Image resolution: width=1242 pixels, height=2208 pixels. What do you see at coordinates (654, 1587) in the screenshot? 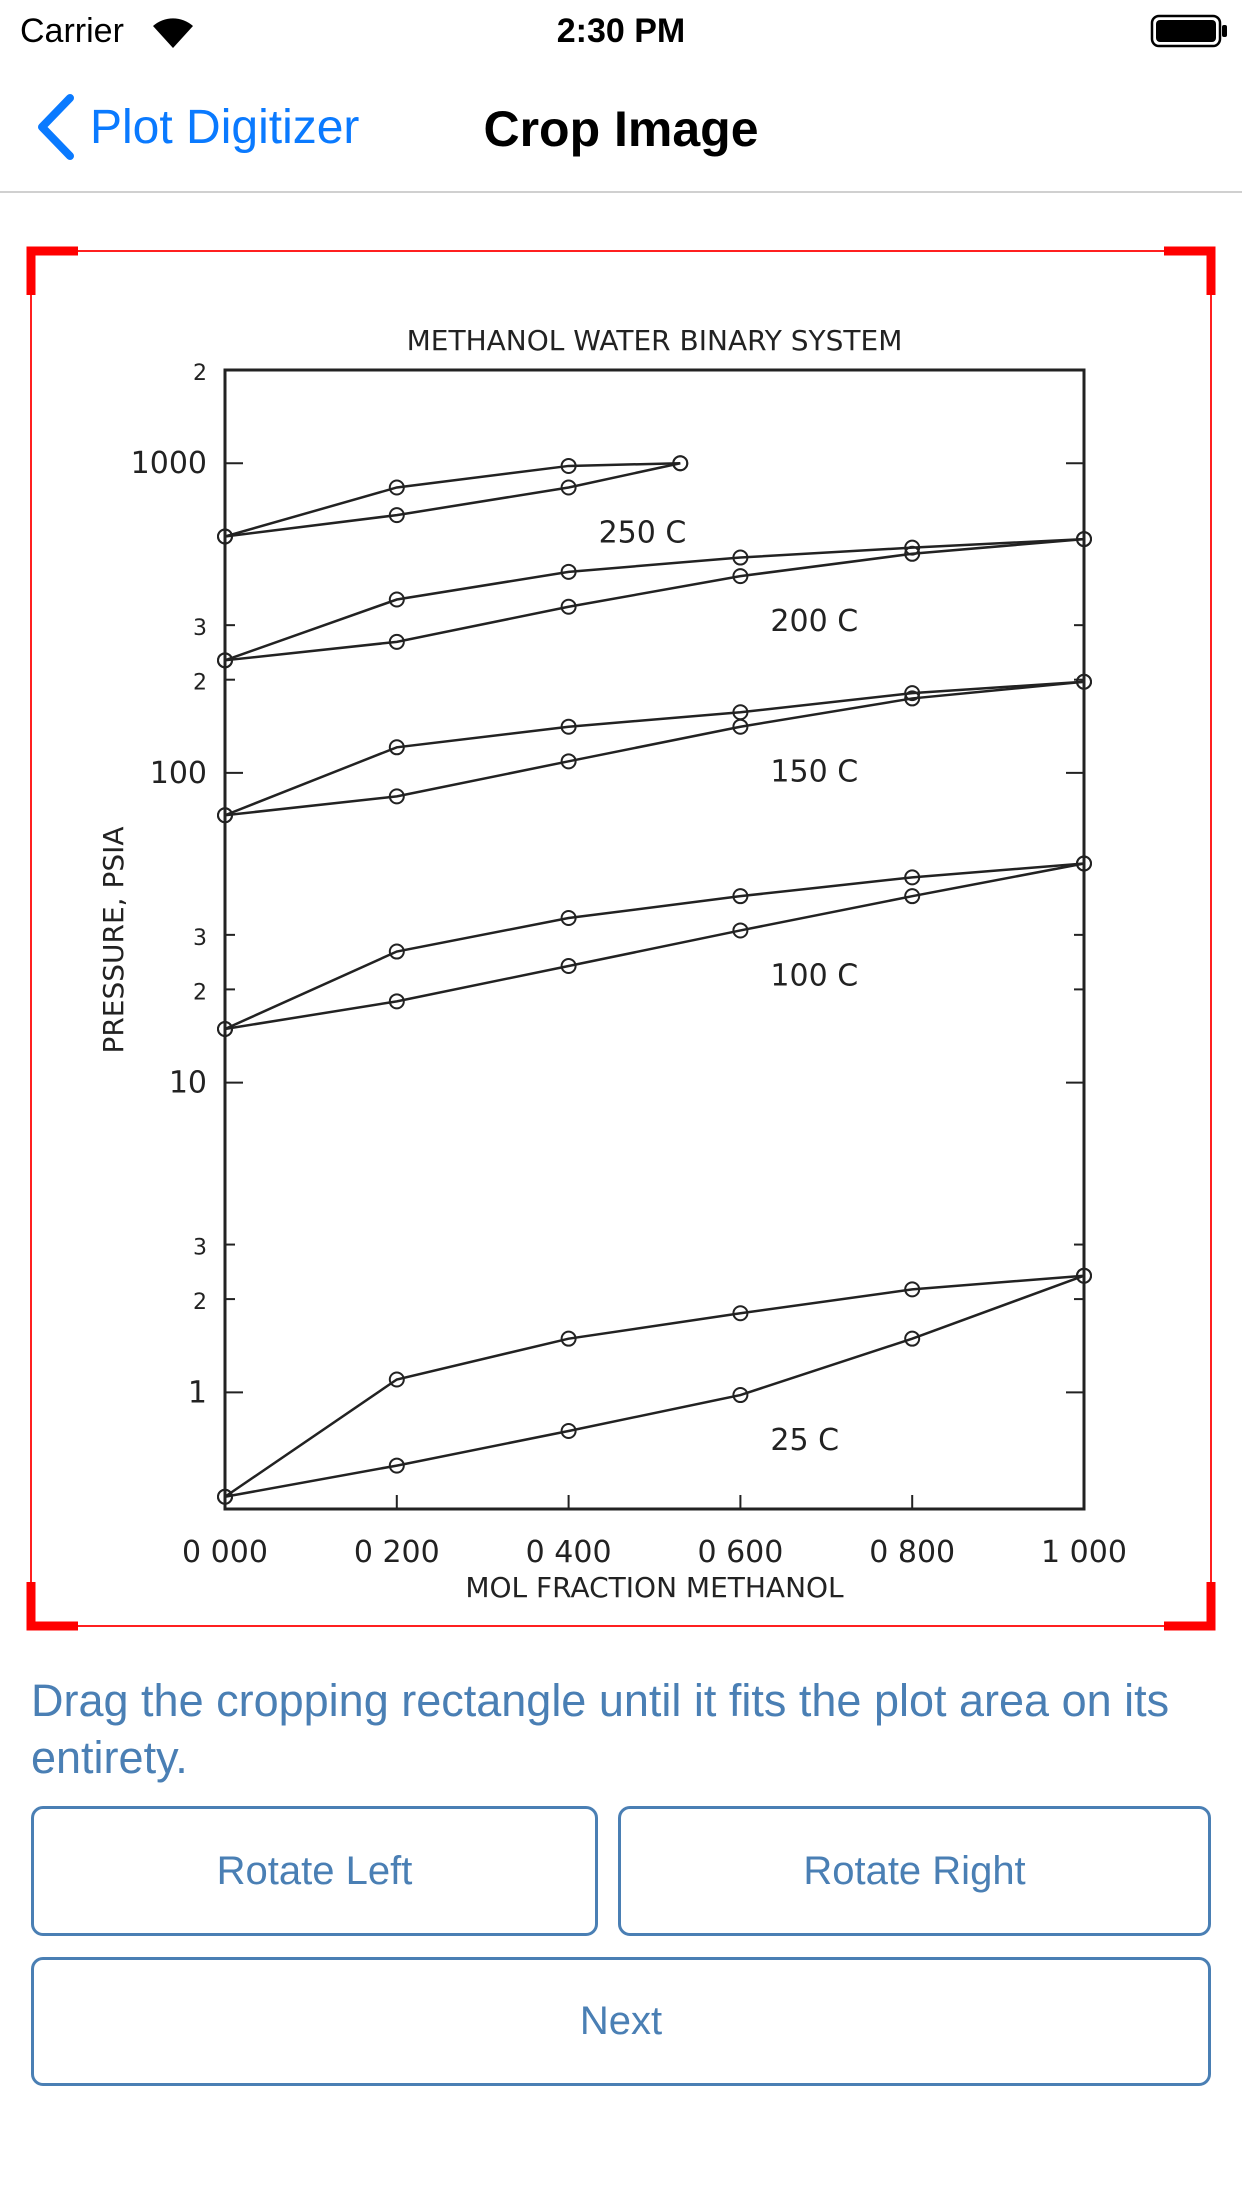
I see `x-axis-label: MOL FRACTION METHANOL` at bounding box center [654, 1587].